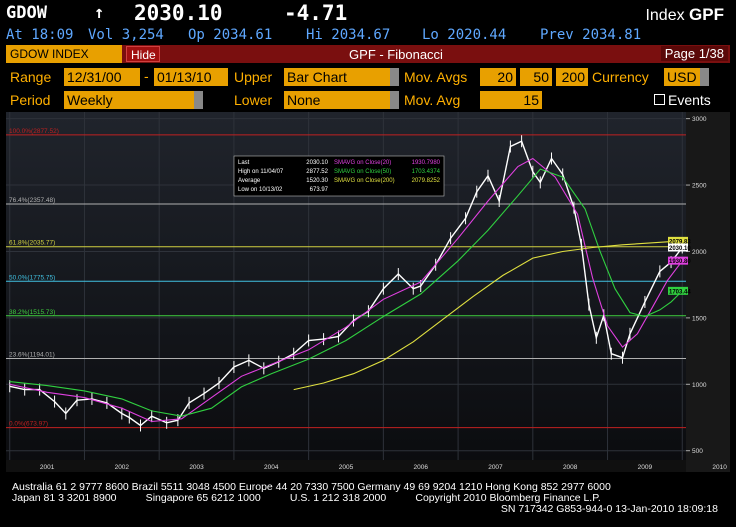 The image size is (736, 527). I want to click on upper-dropdown-icon, so click(394, 77).